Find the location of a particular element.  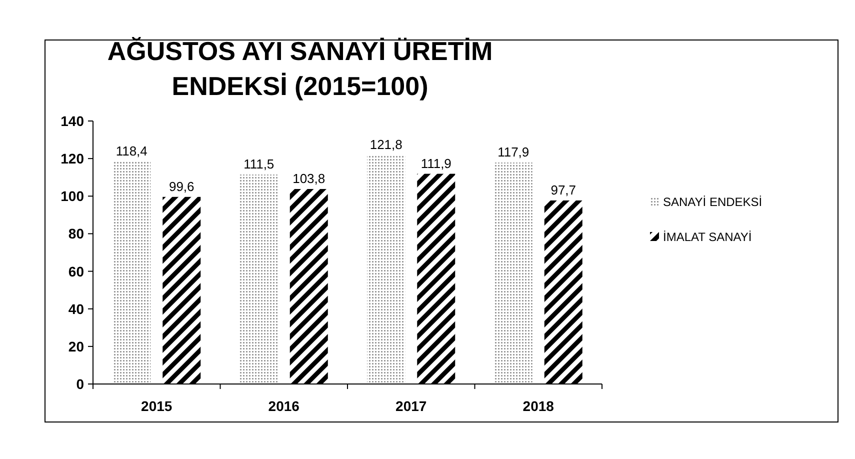

data-label: 117,9 is located at coordinates (514, 152).